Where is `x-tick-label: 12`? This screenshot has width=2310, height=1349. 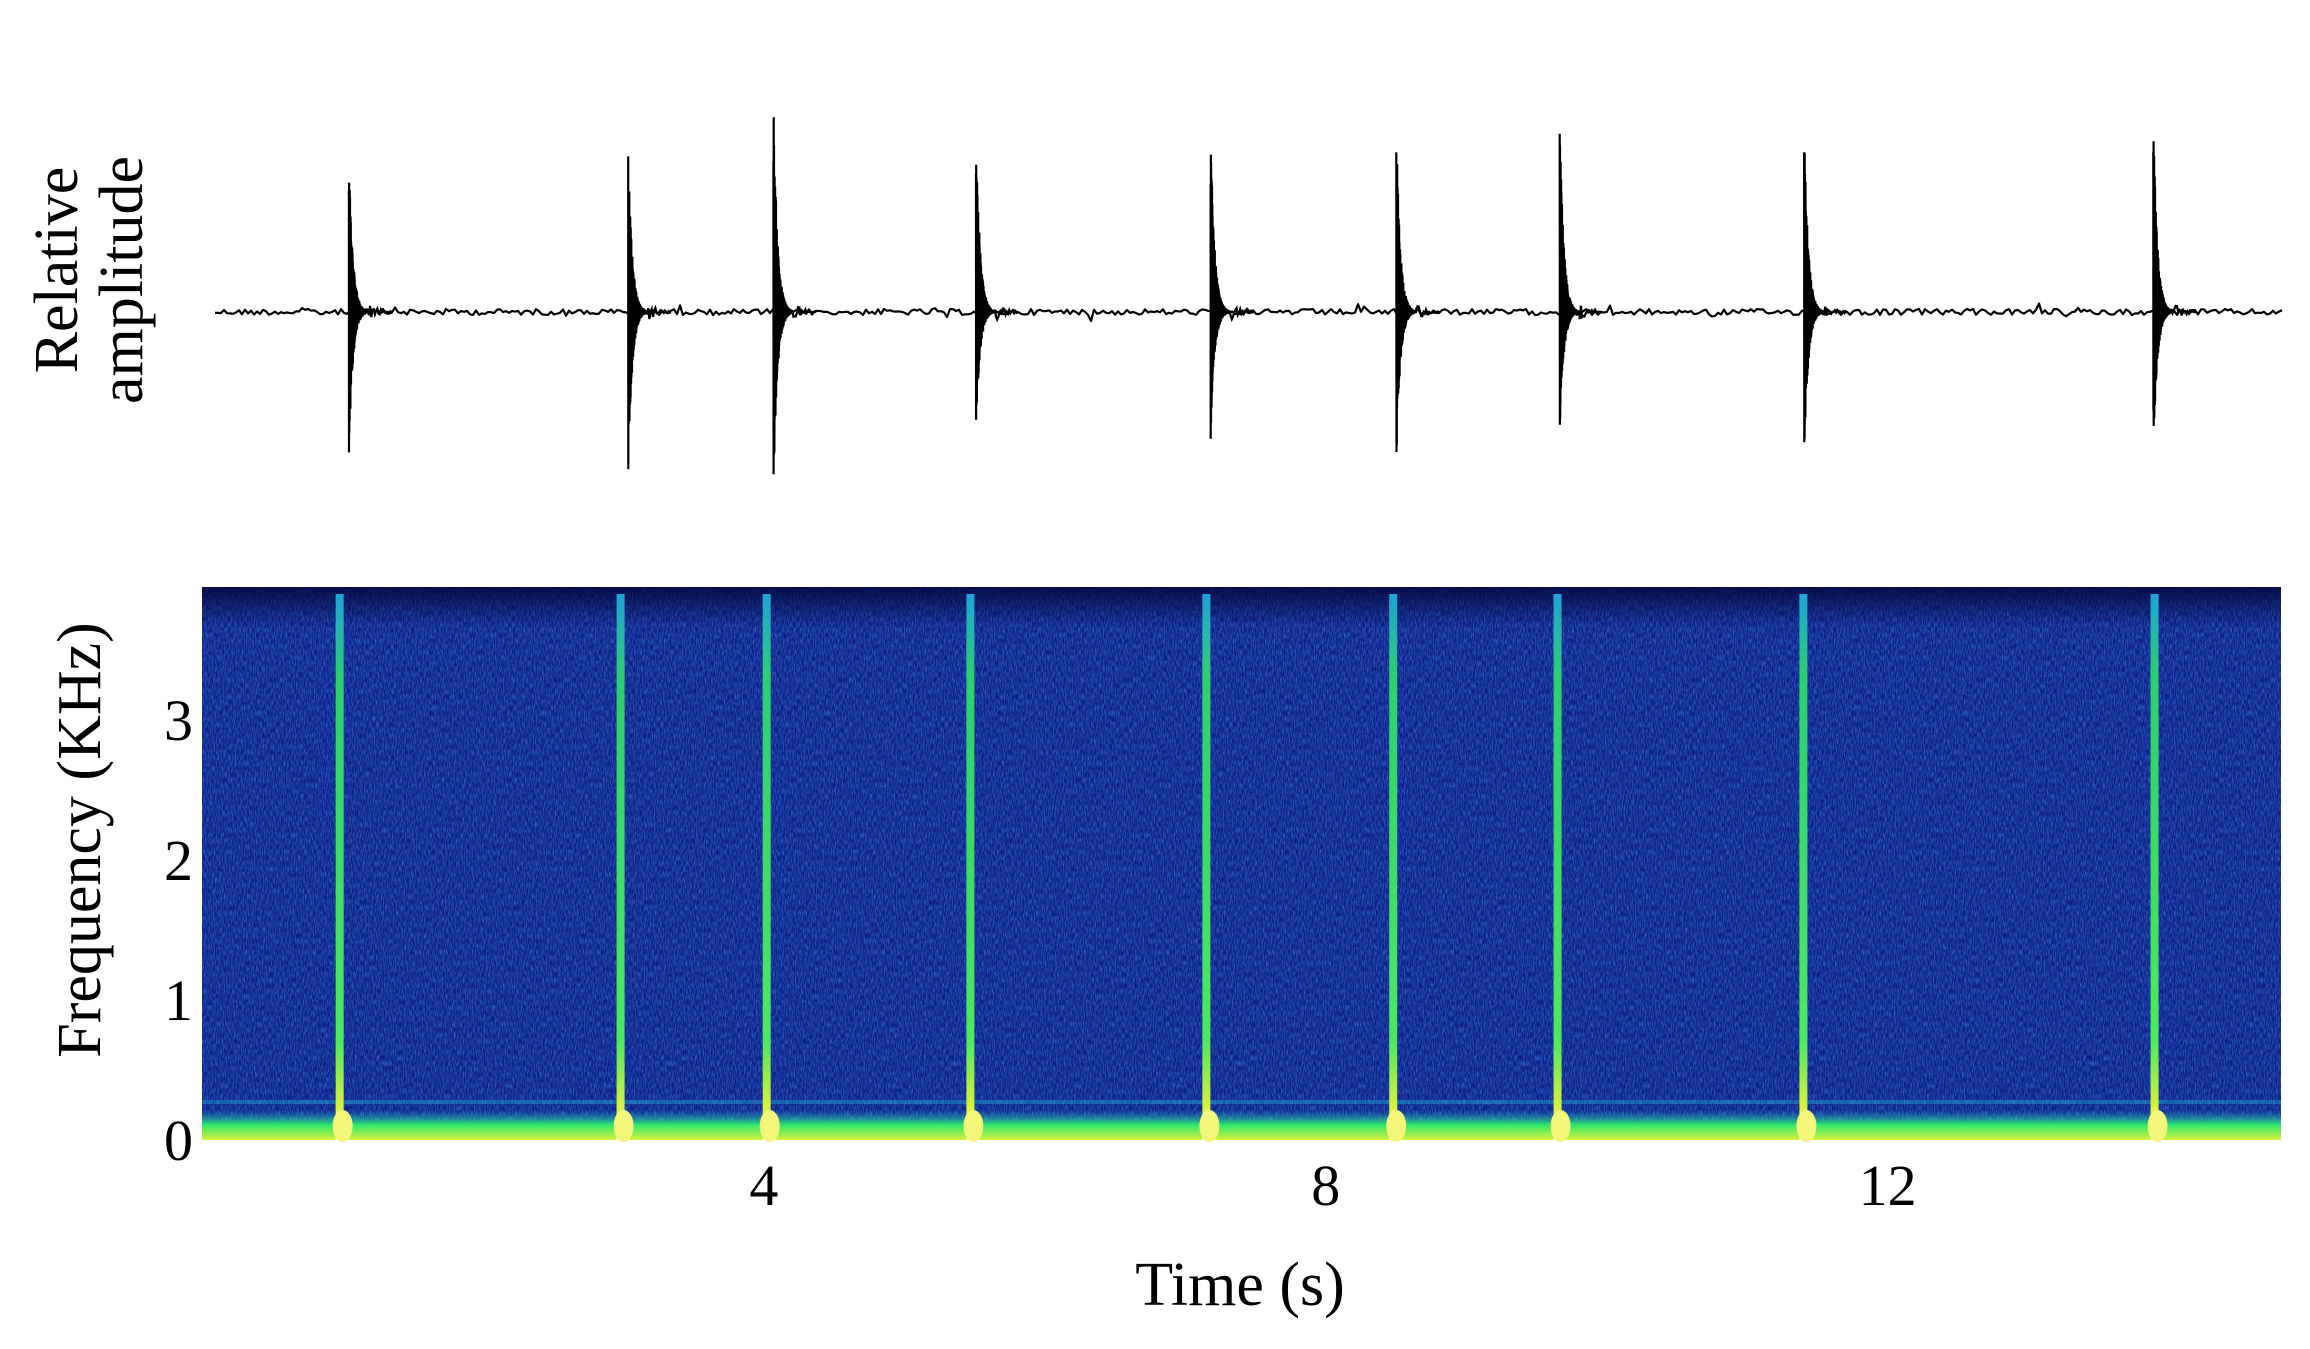 x-tick-label: 12 is located at coordinates (1888, 1185).